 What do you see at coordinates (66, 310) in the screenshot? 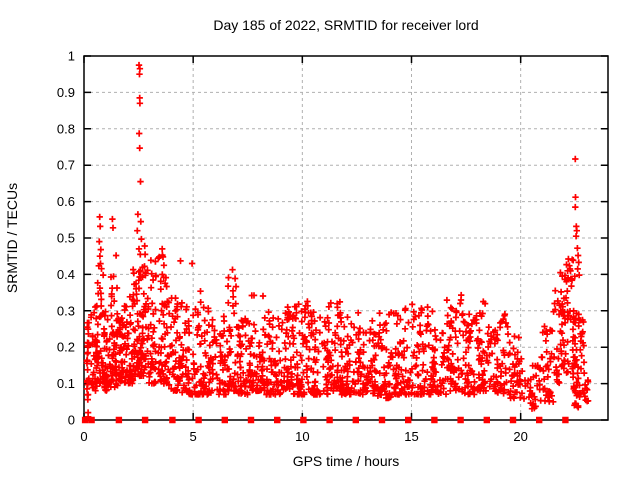
I see `y-tick-label: 0.3` at bounding box center [66, 310].